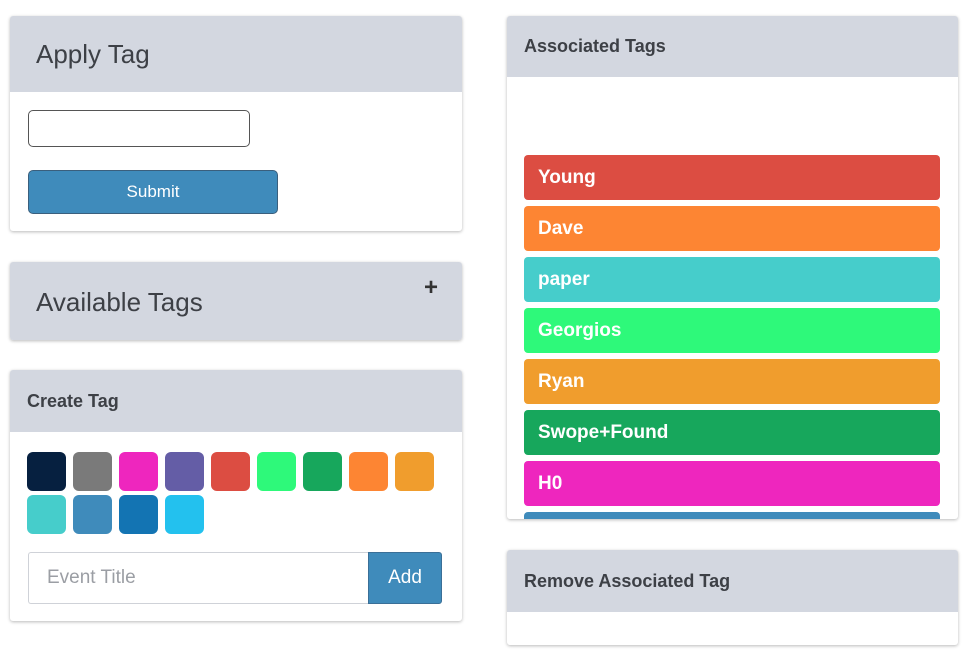 This screenshot has height=666, width=976. I want to click on associated-tag-item: Dave, so click(732, 228).